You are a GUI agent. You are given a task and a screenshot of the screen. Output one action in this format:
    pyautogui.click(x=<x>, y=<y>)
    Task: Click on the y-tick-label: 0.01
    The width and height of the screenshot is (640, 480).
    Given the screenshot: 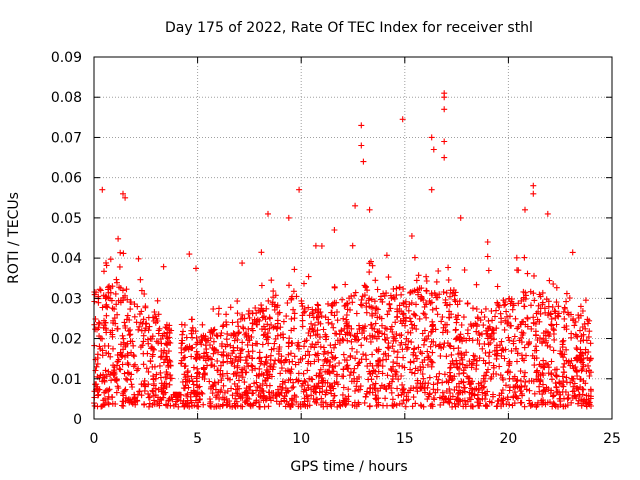 What is the action you would take?
    pyautogui.click(x=66, y=380)
    